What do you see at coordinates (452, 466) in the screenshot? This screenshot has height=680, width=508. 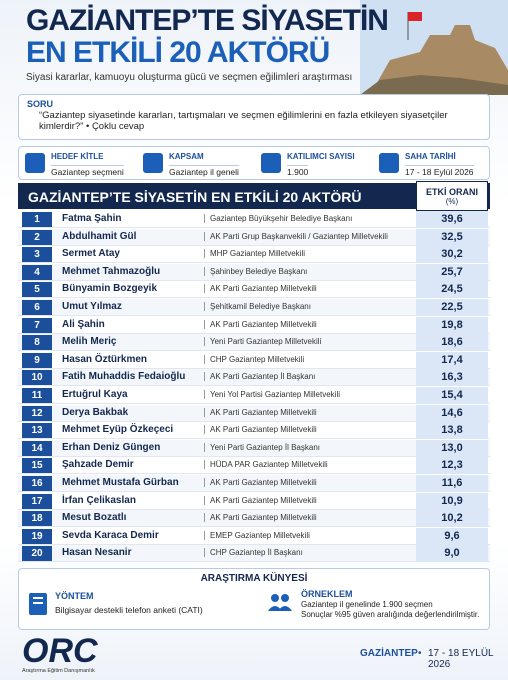 I see `influence-rate: 12,3` at bounding box center [452, 466].